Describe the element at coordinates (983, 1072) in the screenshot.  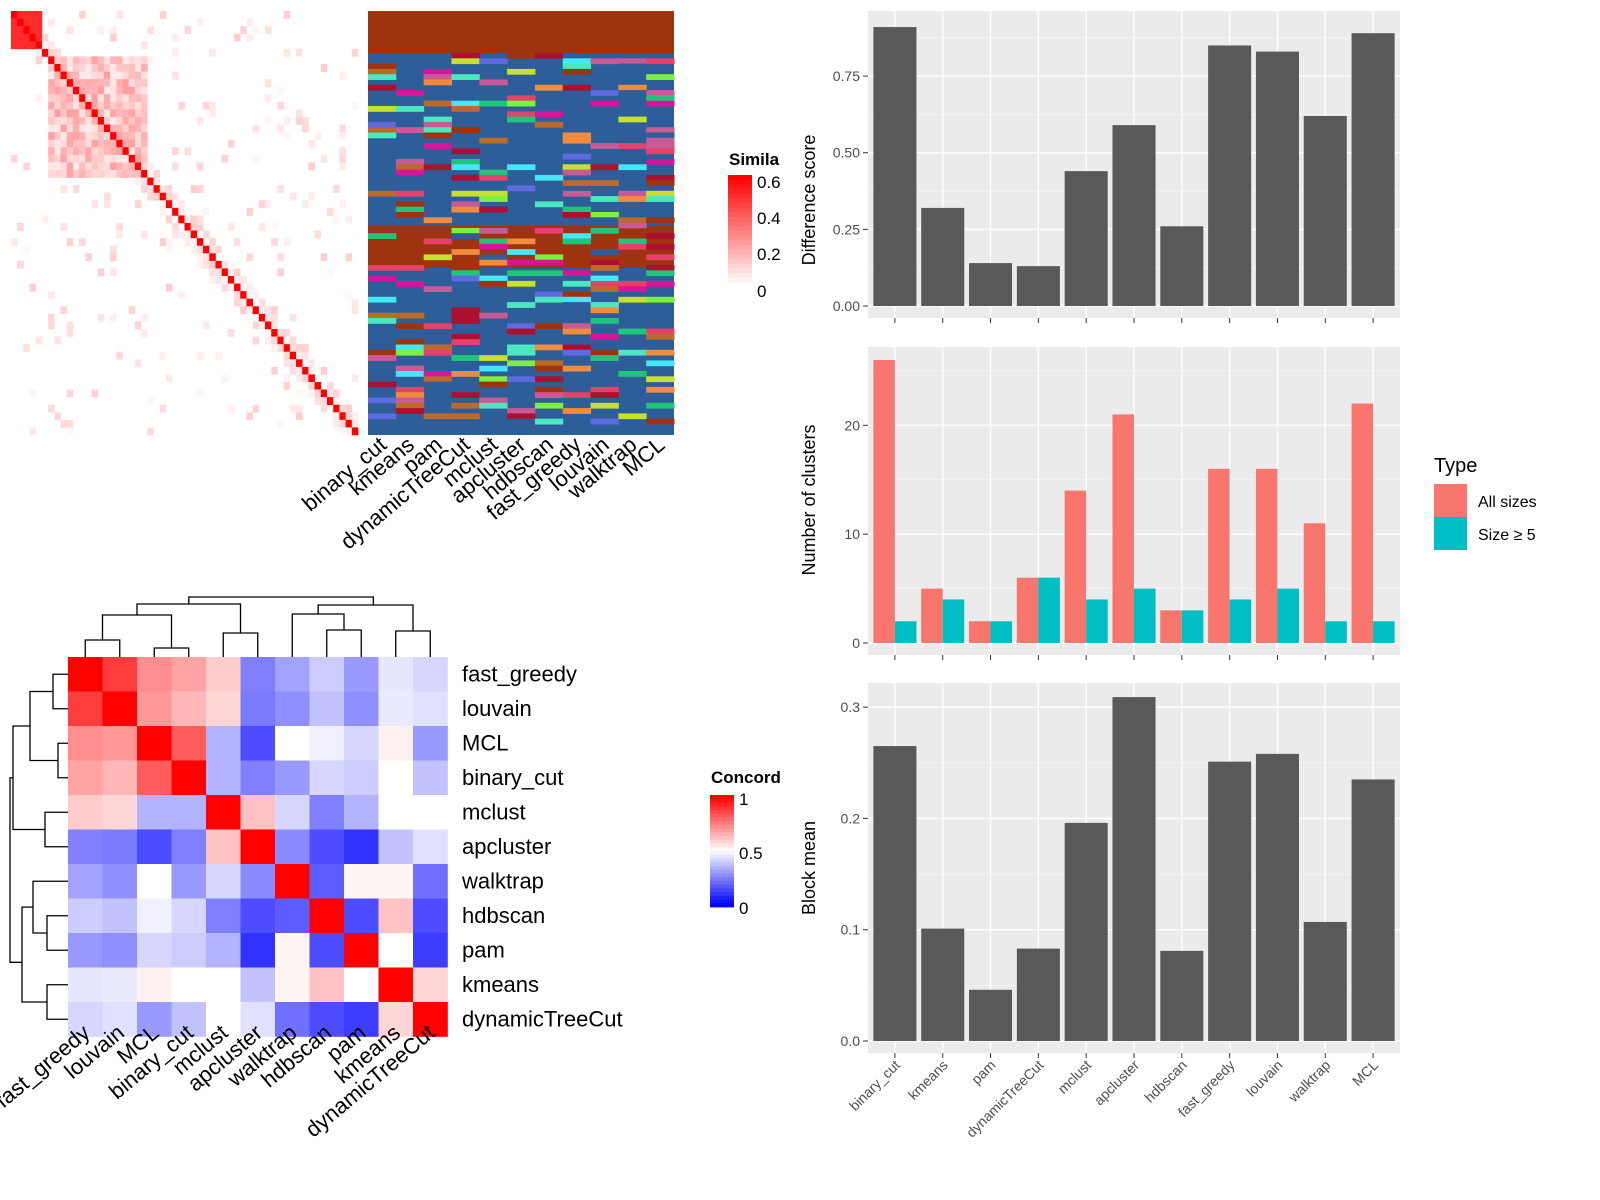
I see `x-tick-label: pam` at that location.